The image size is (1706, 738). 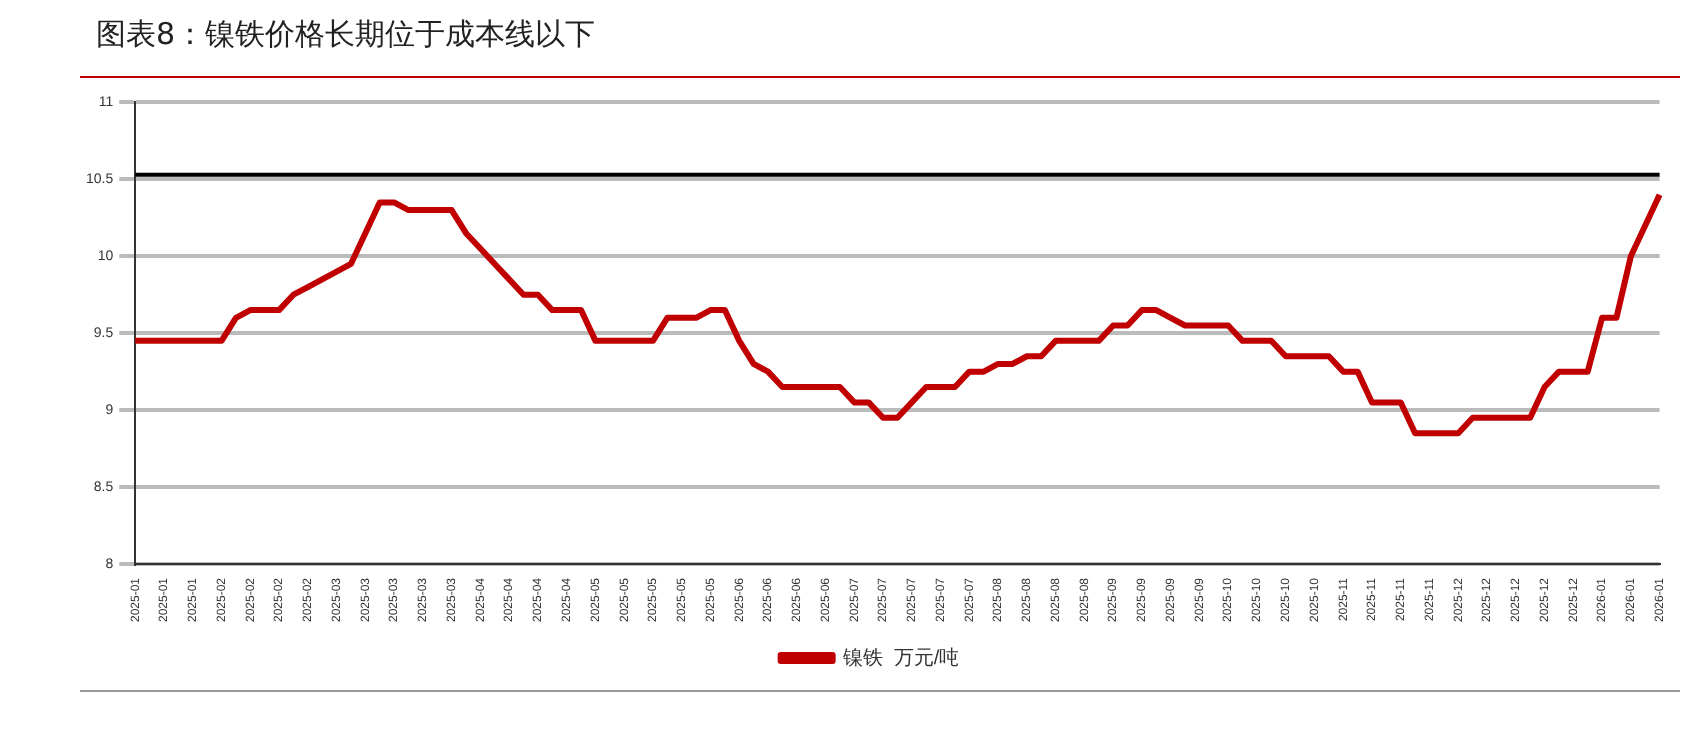 I want to click on legend-label: 镍铁 万元/吨, so click(x=900, y=657).